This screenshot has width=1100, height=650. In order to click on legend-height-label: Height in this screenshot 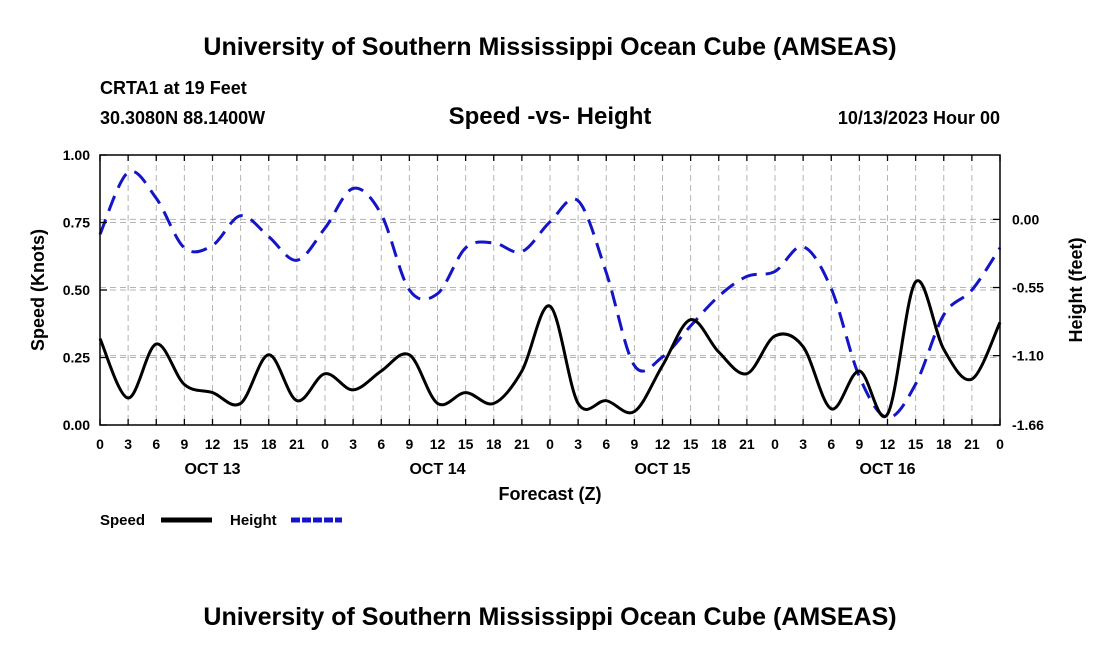, I will do `click(253, 520)`.